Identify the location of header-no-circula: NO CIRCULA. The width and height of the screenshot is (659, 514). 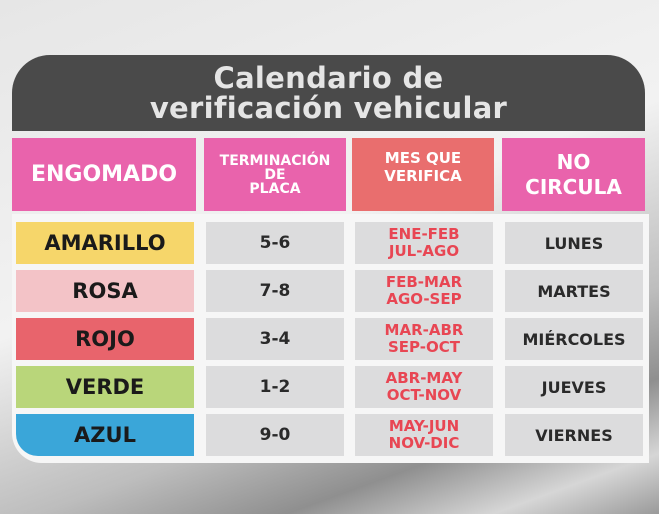
(573, 174).